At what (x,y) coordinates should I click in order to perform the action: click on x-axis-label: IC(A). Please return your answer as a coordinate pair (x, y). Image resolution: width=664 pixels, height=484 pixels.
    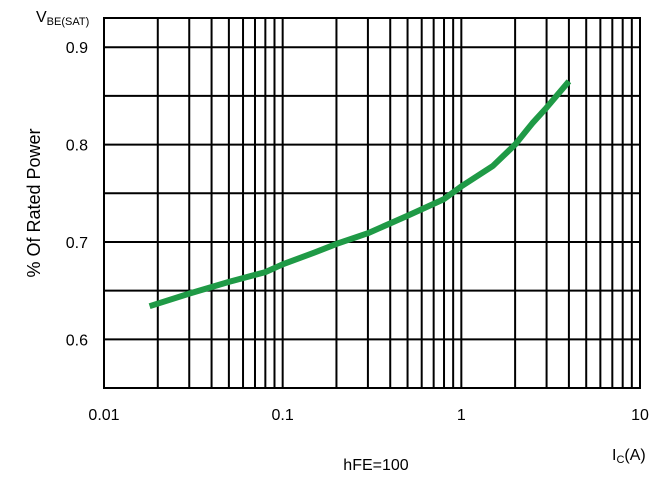
    Looking at the image, I should click on (629, 456).